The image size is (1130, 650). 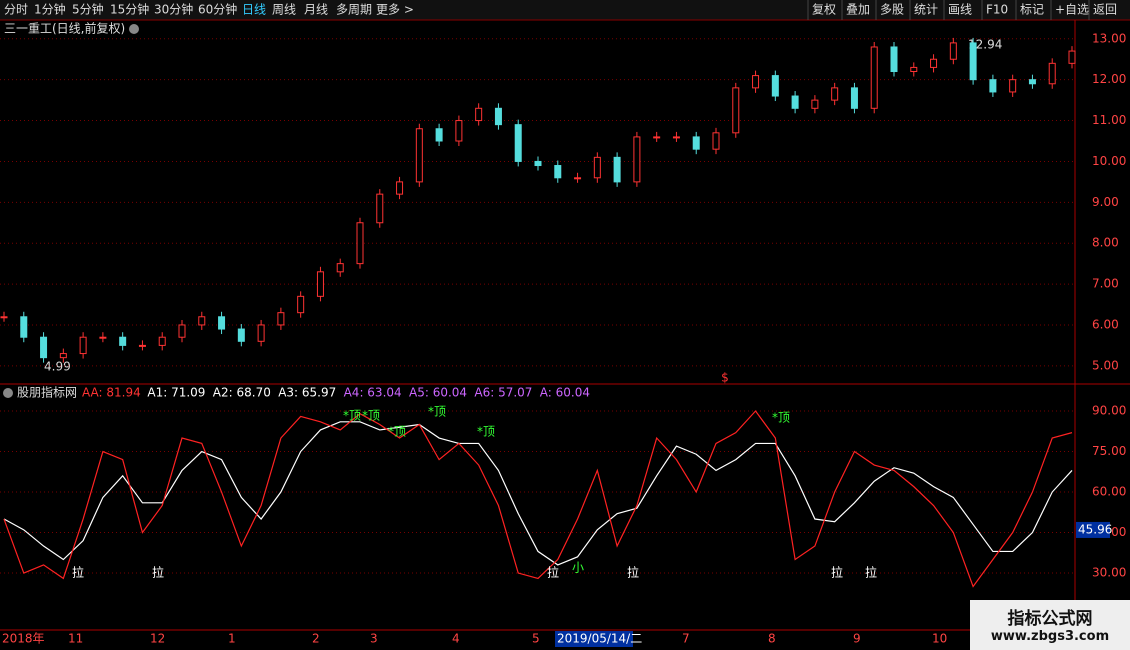 I want to click on y-tick-label: 5.00, so click(x=1105, y=365).